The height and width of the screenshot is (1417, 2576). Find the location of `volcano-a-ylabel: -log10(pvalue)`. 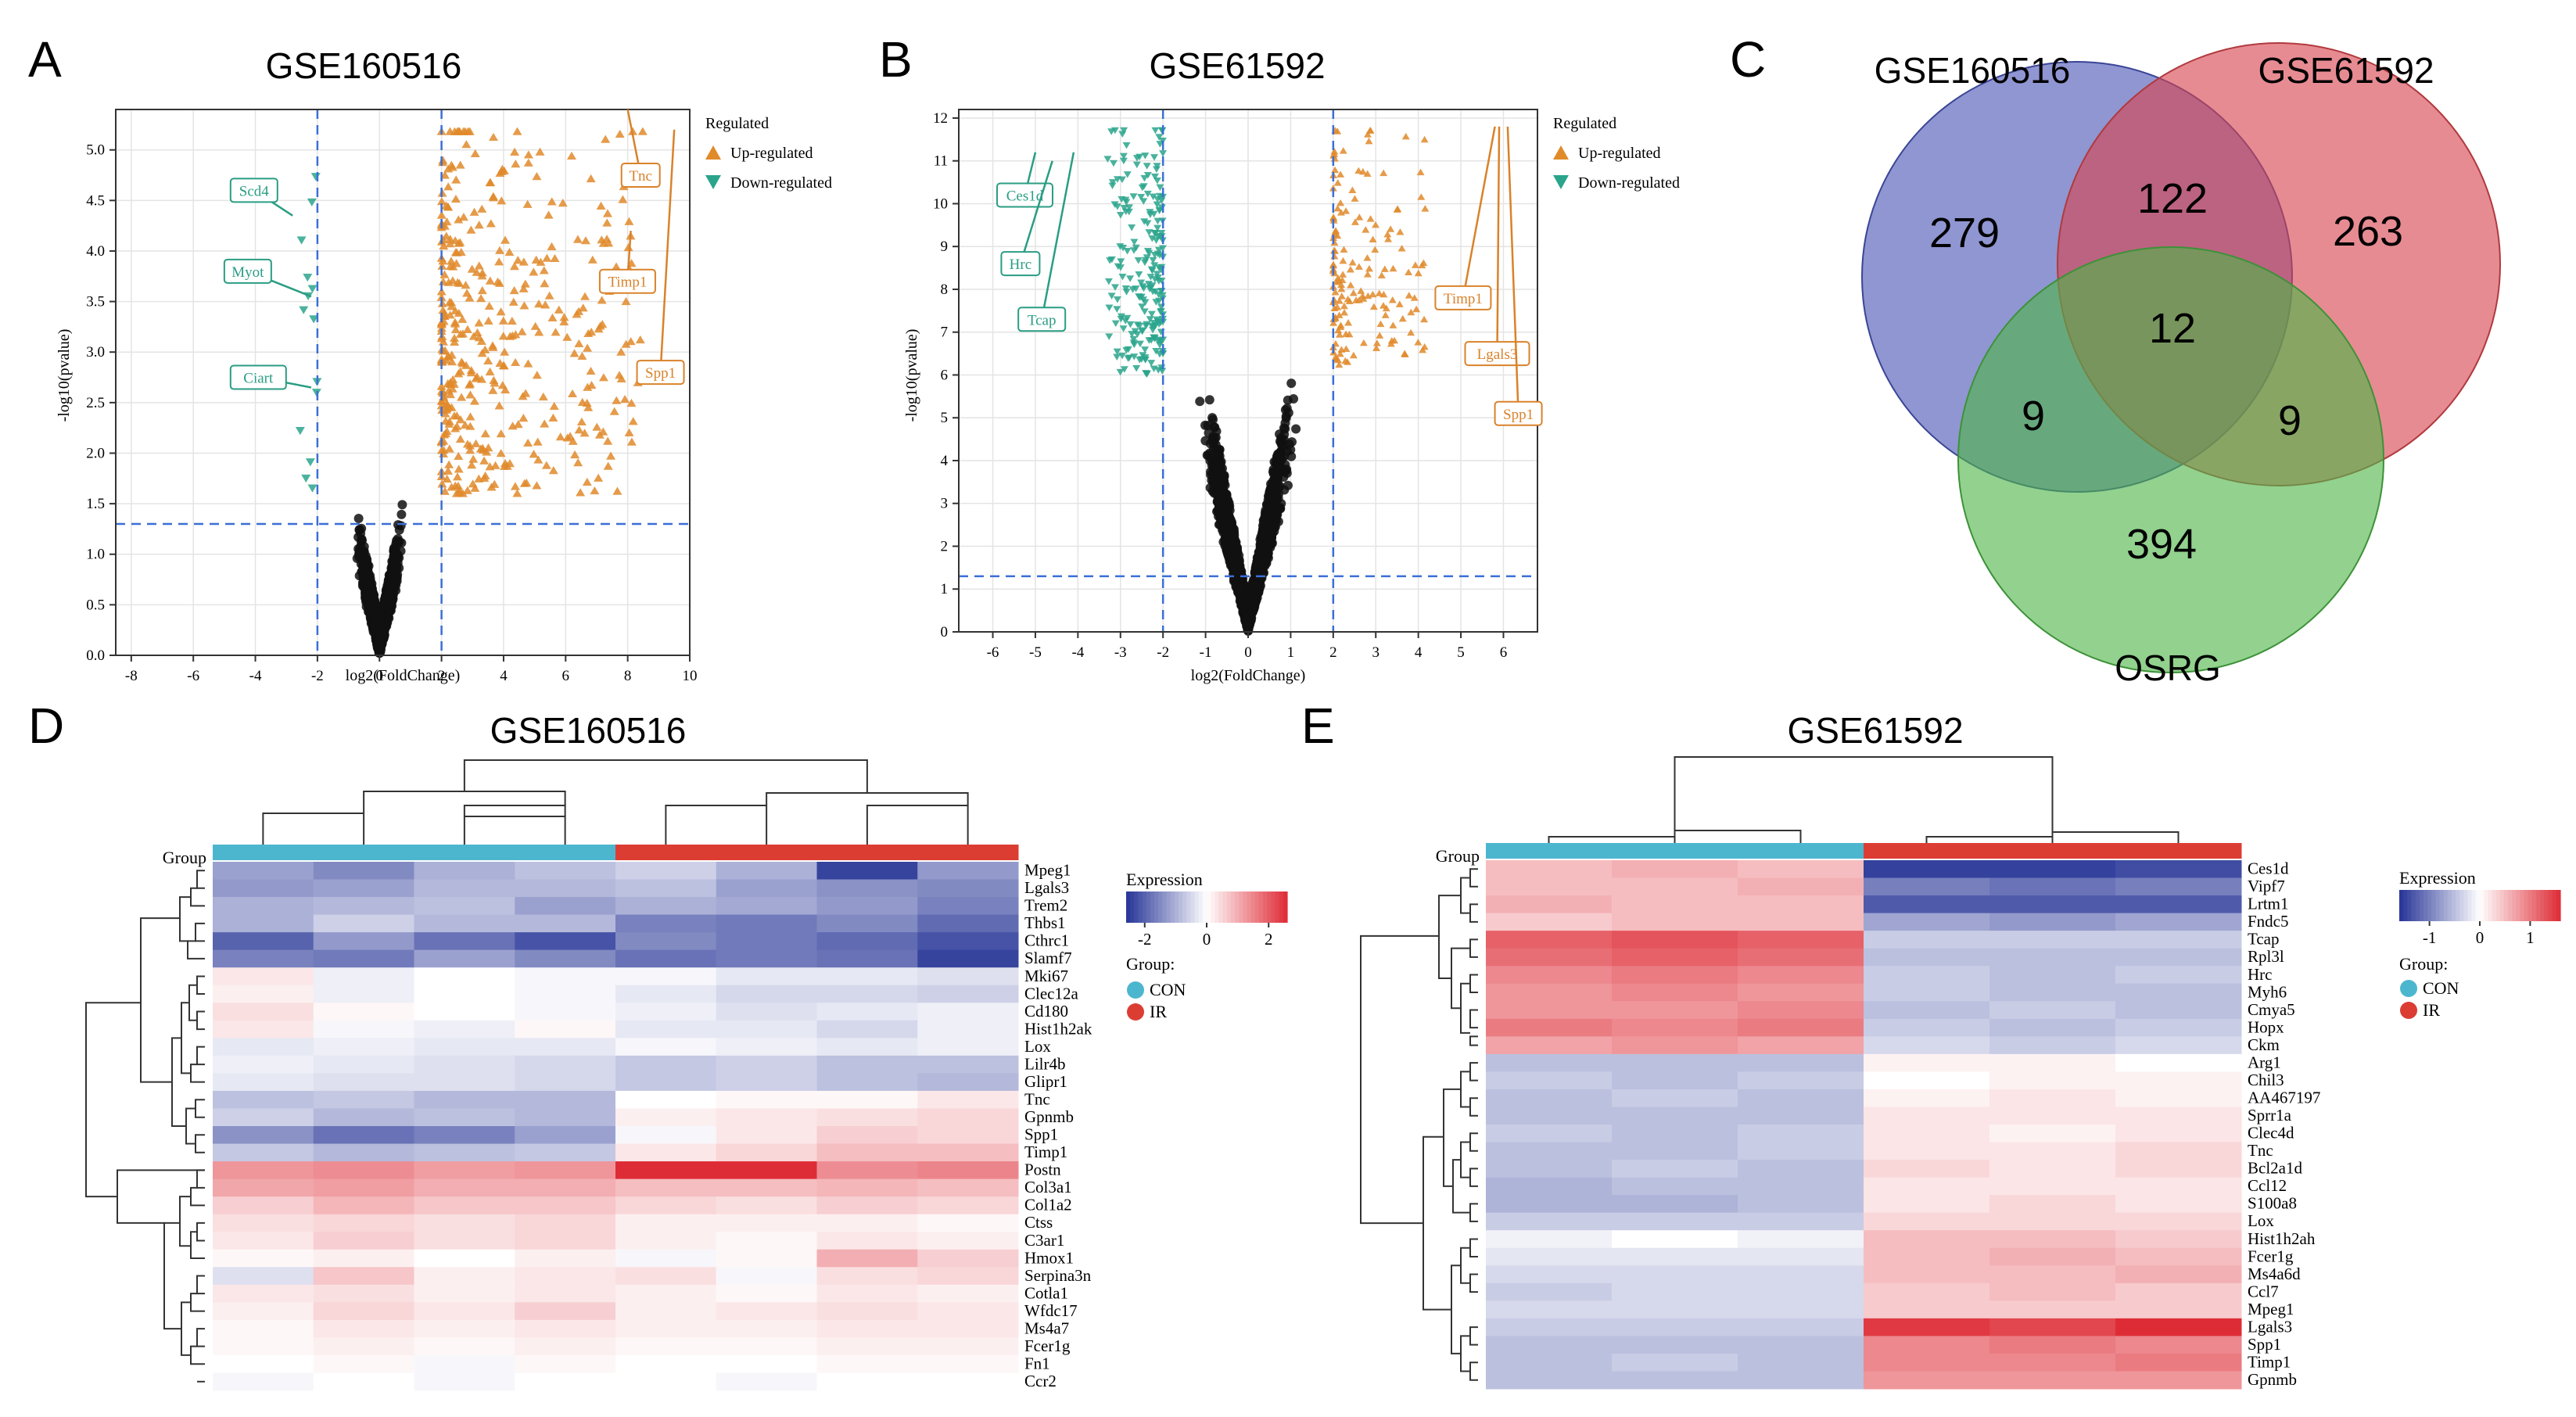

volcano-a-ylabel: -log10(pvalue) is located at coordinates (64, 376).